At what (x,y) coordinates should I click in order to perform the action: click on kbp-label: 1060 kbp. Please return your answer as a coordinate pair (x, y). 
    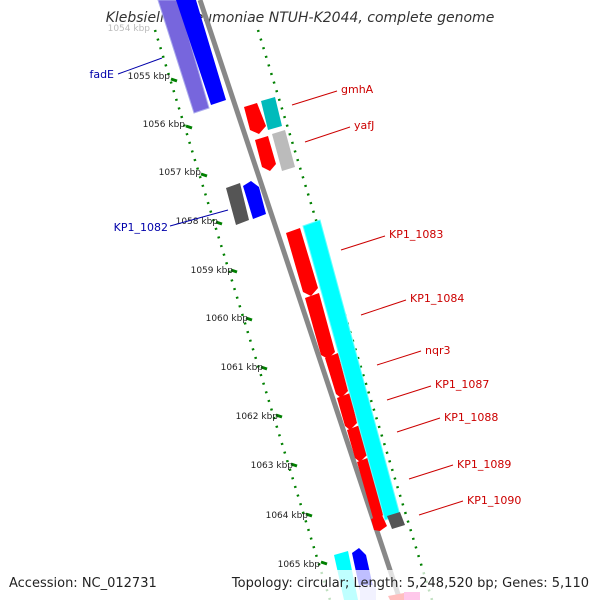
    Looking at the image, I should click on (227, 319).